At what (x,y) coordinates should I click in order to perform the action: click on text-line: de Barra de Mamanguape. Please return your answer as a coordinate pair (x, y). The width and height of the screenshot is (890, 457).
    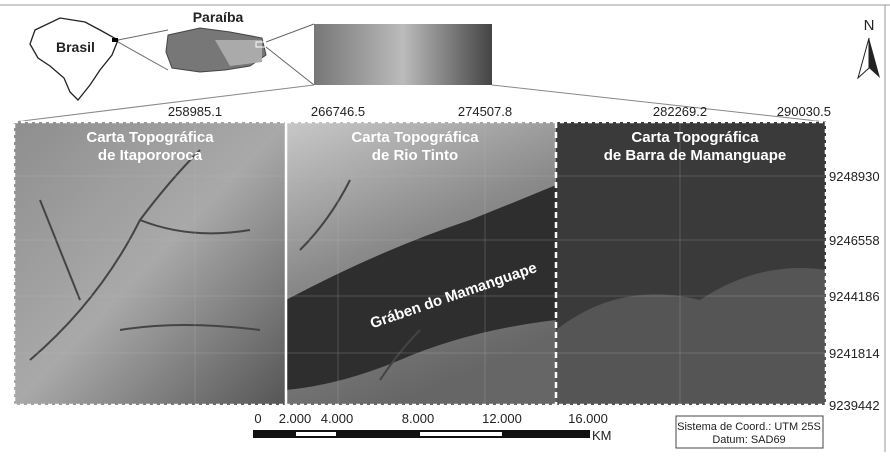
    Looking at the image, I should click on (695, 155).